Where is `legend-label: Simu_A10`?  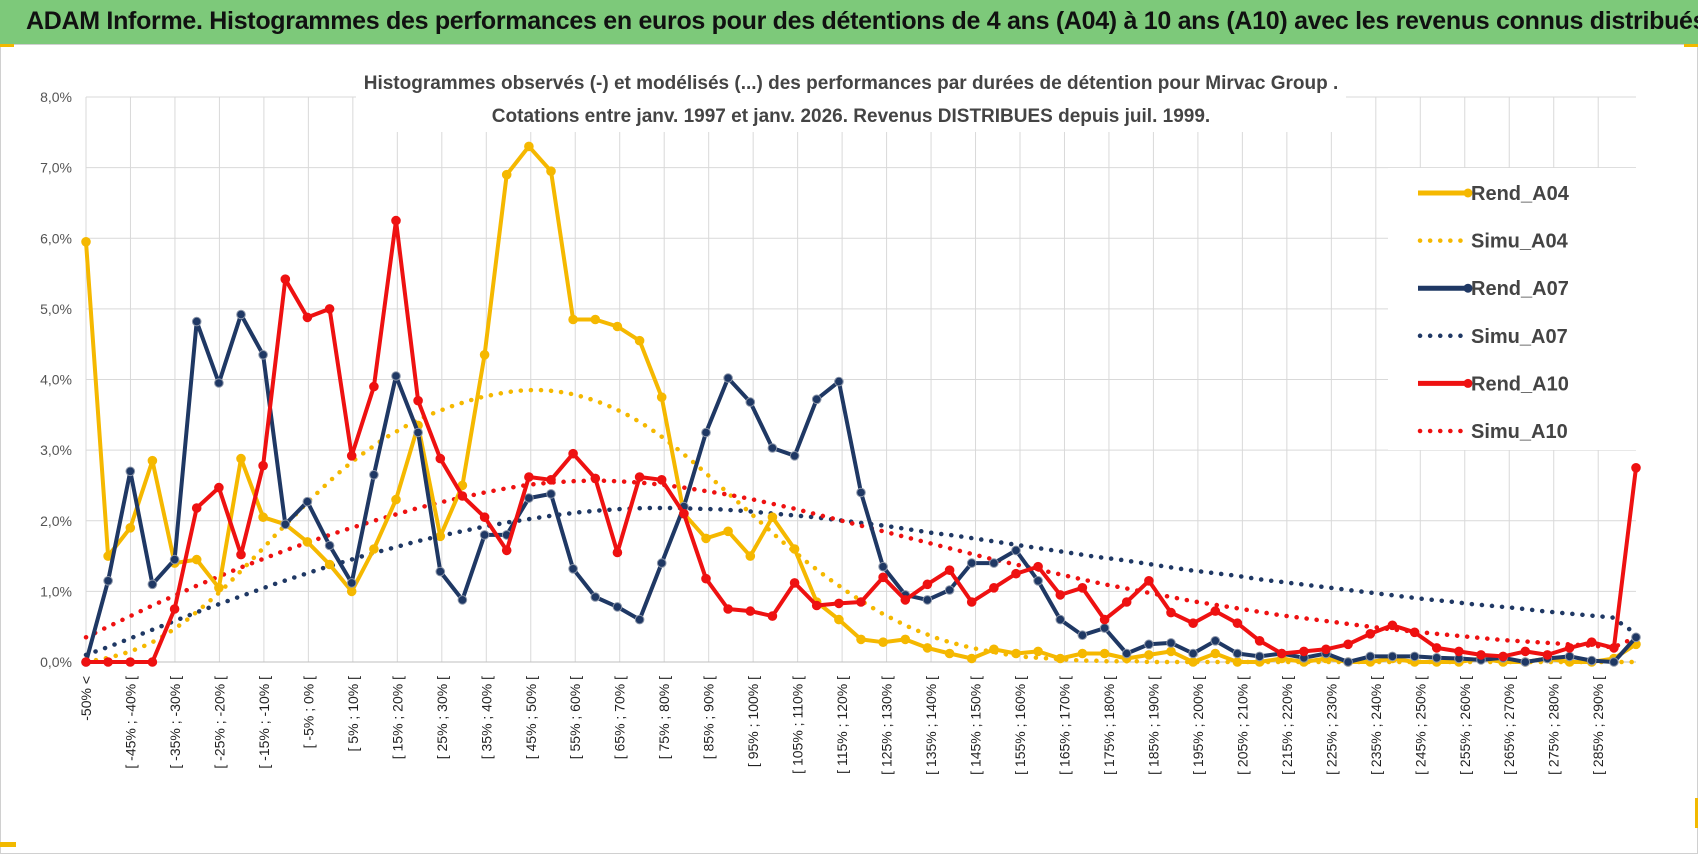 legend-label: Simu_A10 is located at coordinates (1519, 432).